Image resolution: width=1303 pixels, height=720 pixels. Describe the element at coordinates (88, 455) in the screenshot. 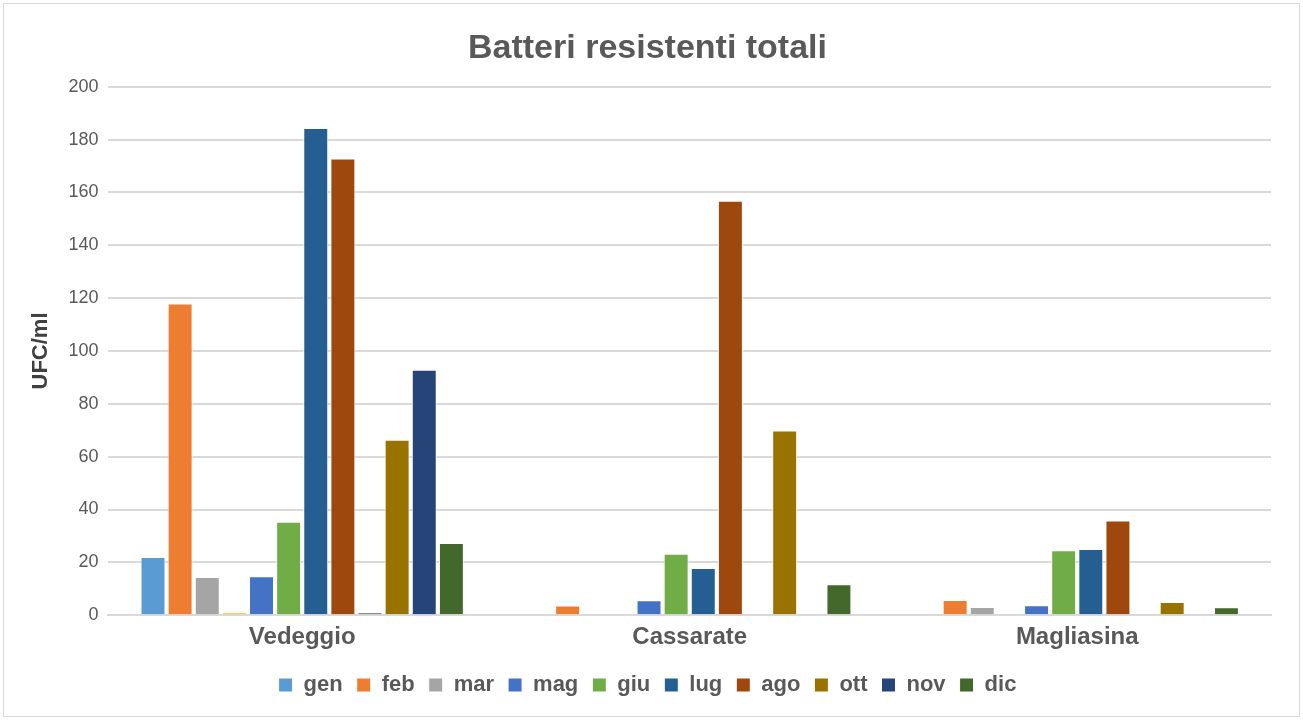

I see `y-tick-label: 60` at that location.